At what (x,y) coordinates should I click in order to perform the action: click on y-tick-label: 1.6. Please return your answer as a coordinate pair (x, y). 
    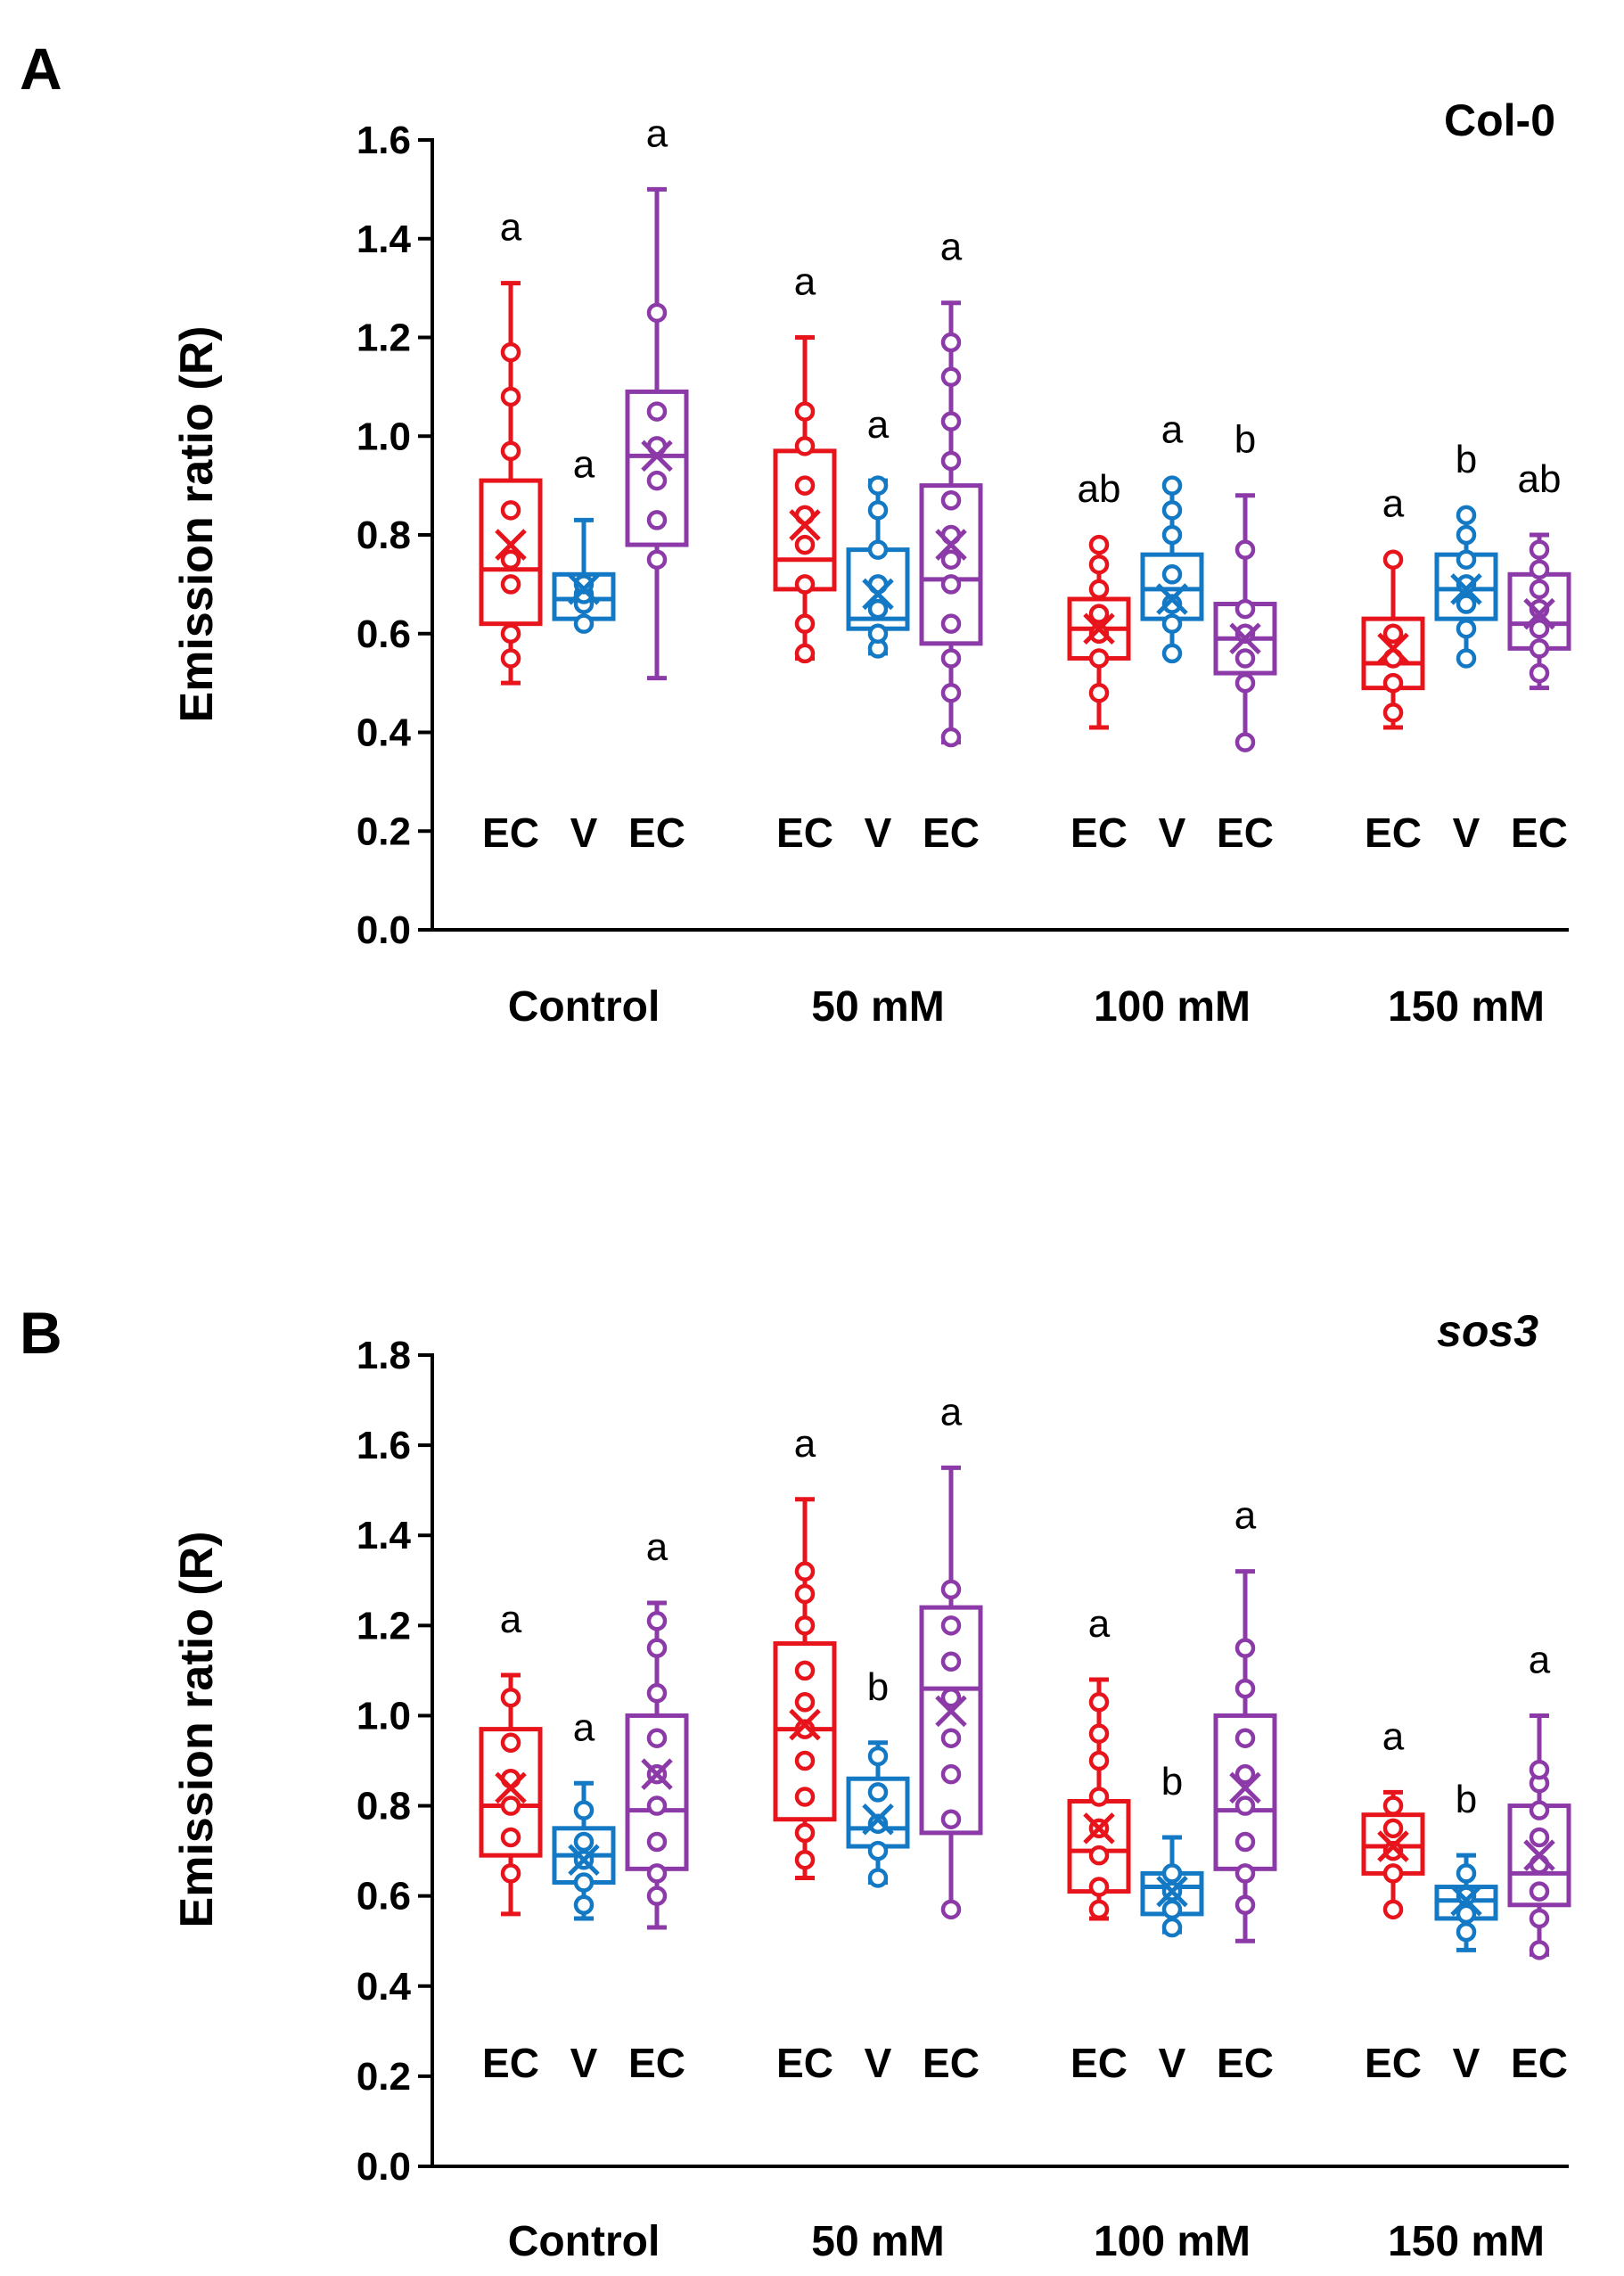
    Looking at the image, I should click on (384, 140).